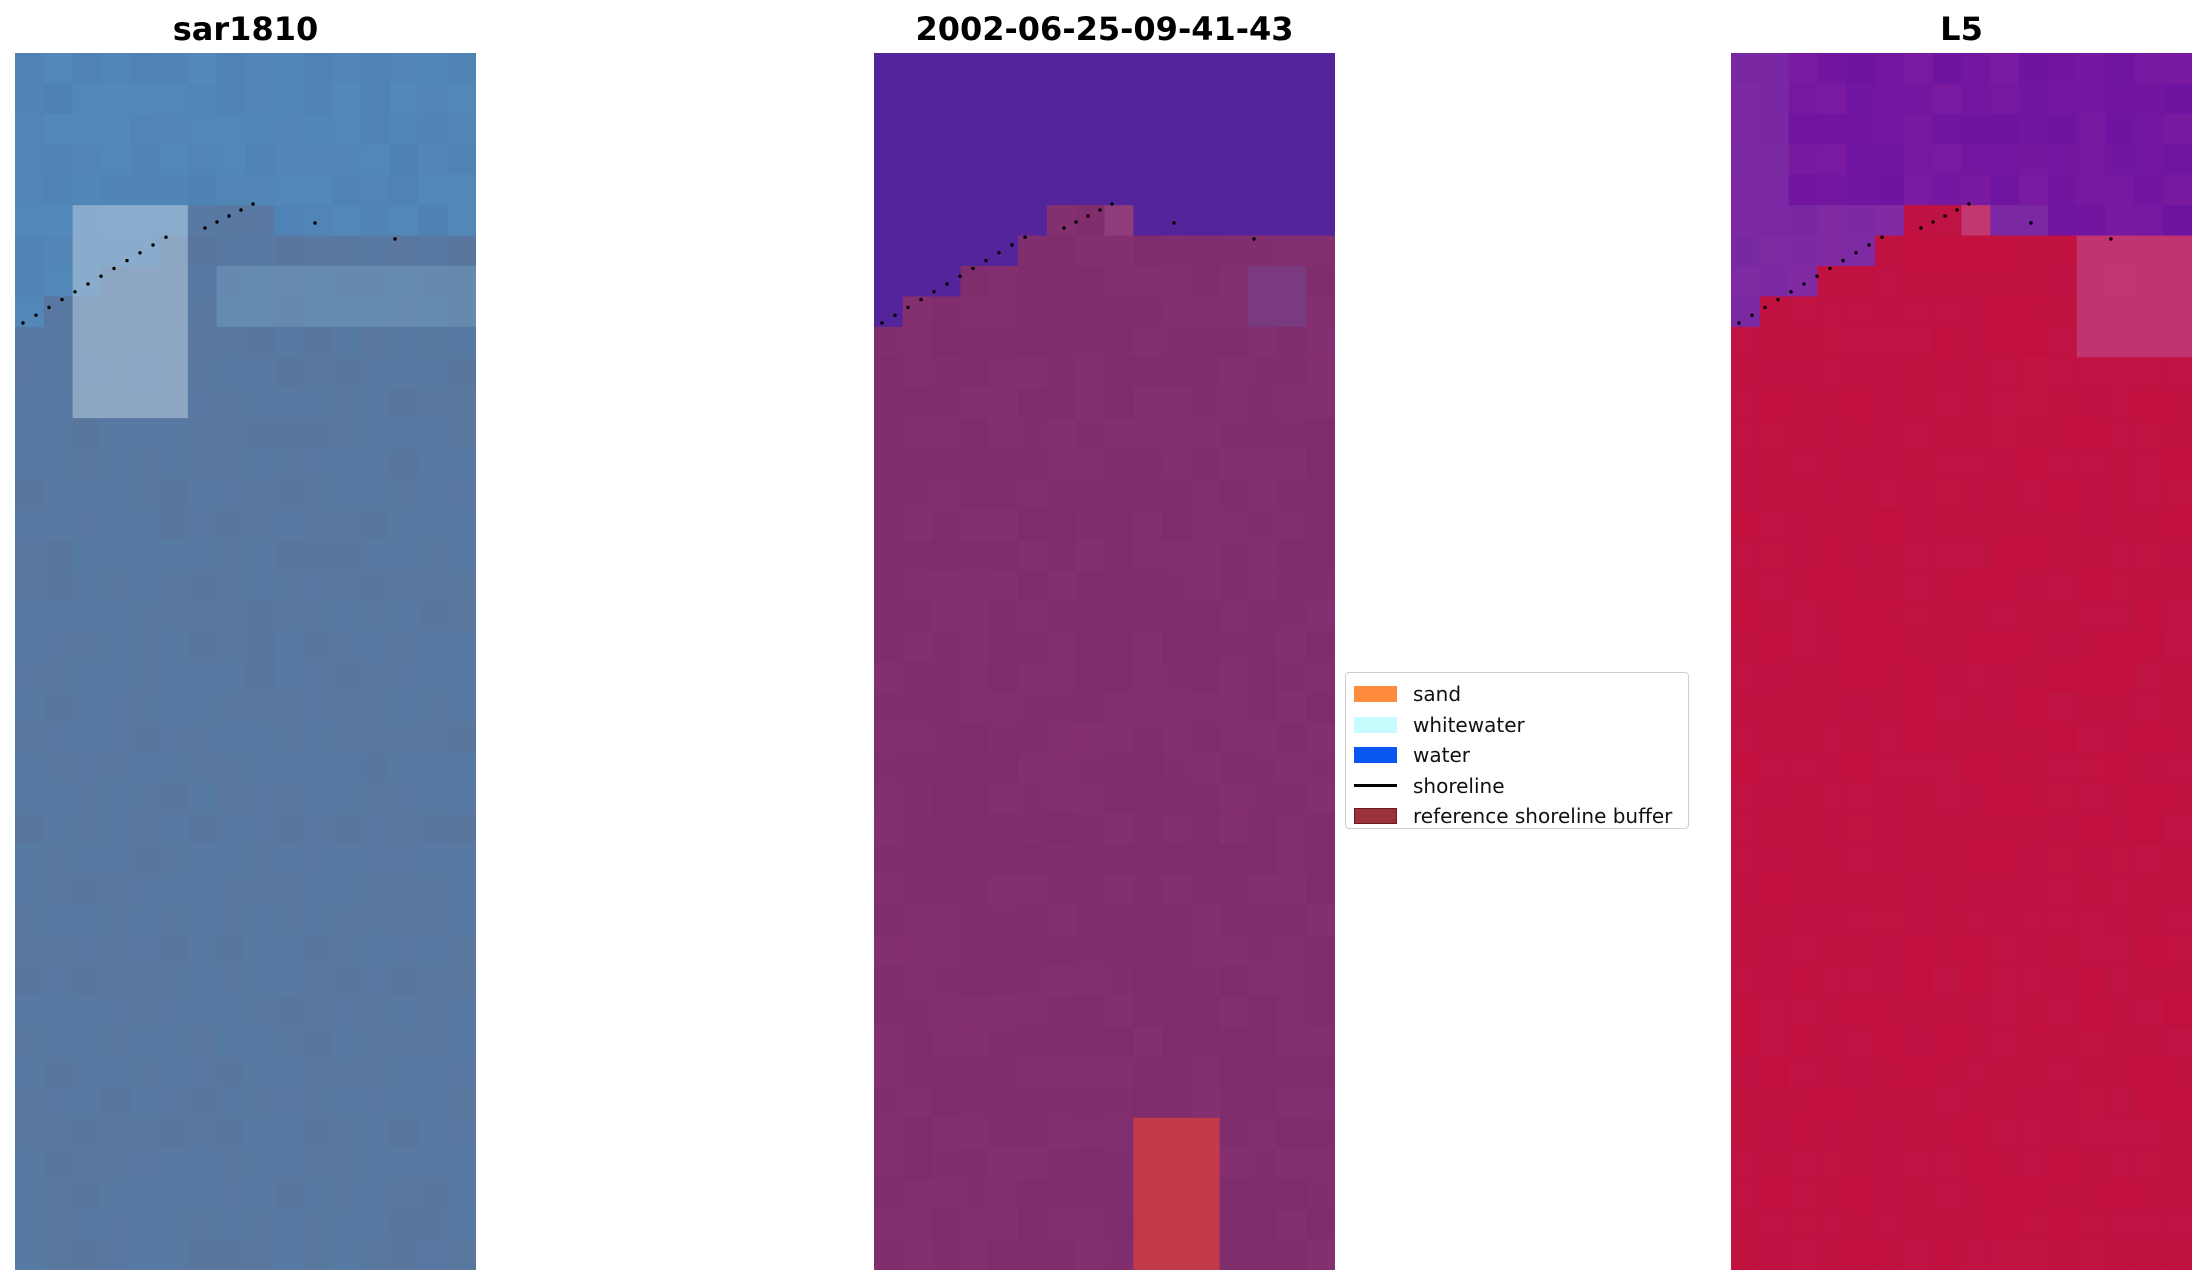 The width and height of the screenshot is (2206, 1283). Describe the element at coordinates (1375, 786) in the screenshot. I see `shoreline-line-swatch` at that location.